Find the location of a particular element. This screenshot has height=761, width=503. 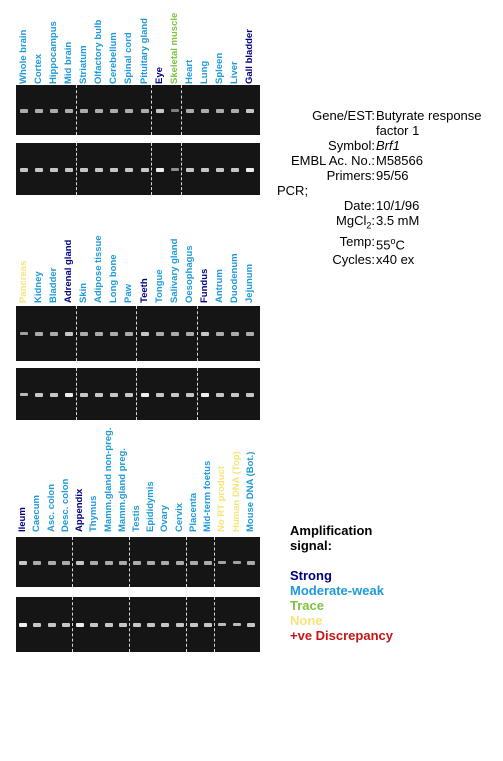

mgcl2-label-main: MgCl is located at coordinates (351, 220).